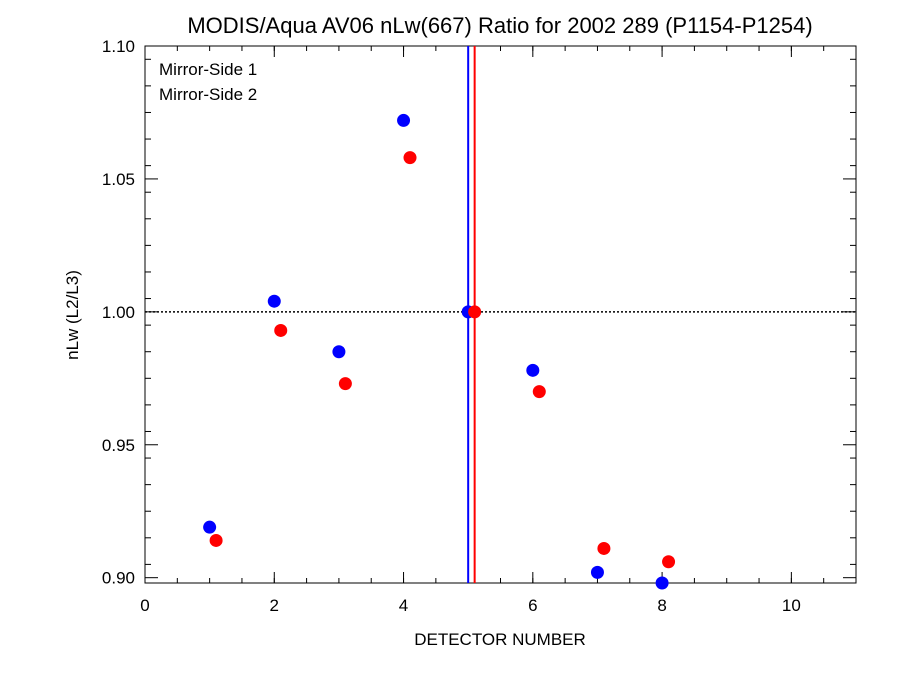 The image size is (900, 675). What do you see at coordinates (500, 639) in the screenshot?
I see `x-axis-label: DETECTOR NUMBER` at bounding box center [500, 639].